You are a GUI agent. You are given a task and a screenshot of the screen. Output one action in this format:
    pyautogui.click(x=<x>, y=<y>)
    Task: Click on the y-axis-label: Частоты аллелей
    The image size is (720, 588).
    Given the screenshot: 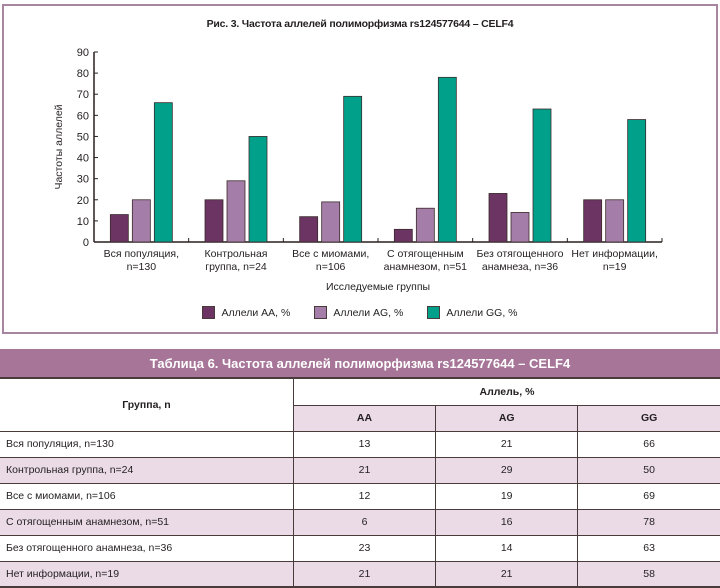 What is the action you would take?
    pyautogui.click(x=59, y=146)
    